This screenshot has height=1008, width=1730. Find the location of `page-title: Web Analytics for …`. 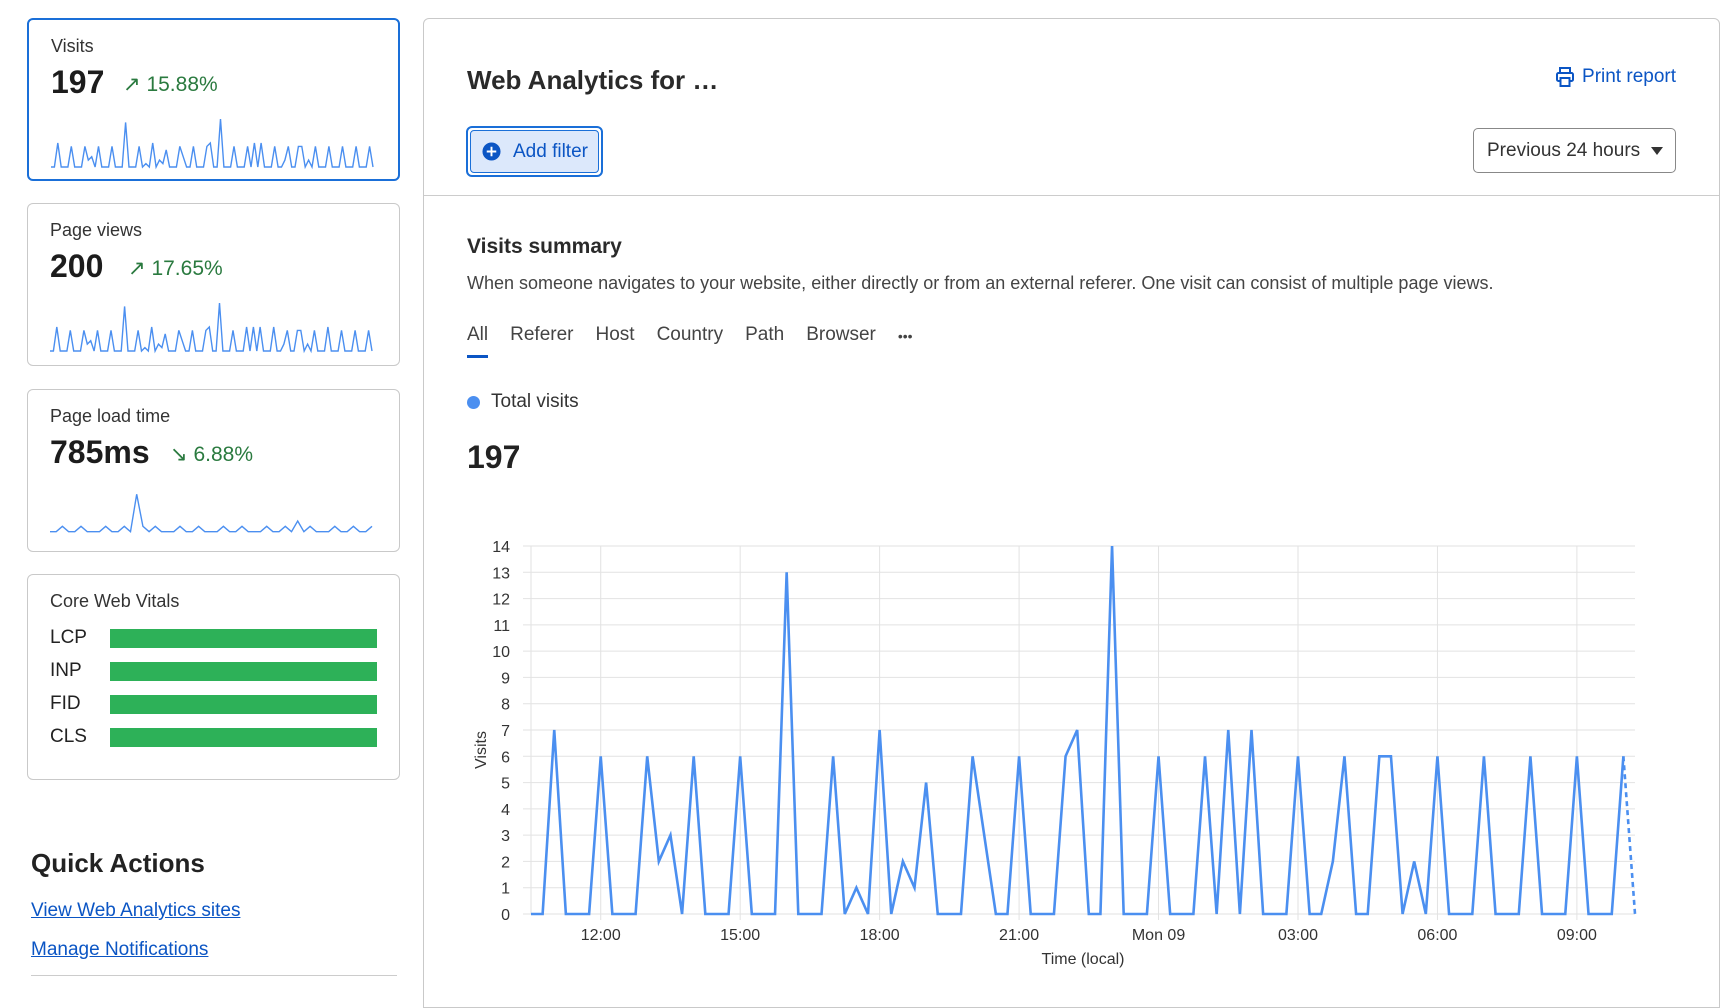

page-title: Web Analytics for … is located at coordinates (593, 80).